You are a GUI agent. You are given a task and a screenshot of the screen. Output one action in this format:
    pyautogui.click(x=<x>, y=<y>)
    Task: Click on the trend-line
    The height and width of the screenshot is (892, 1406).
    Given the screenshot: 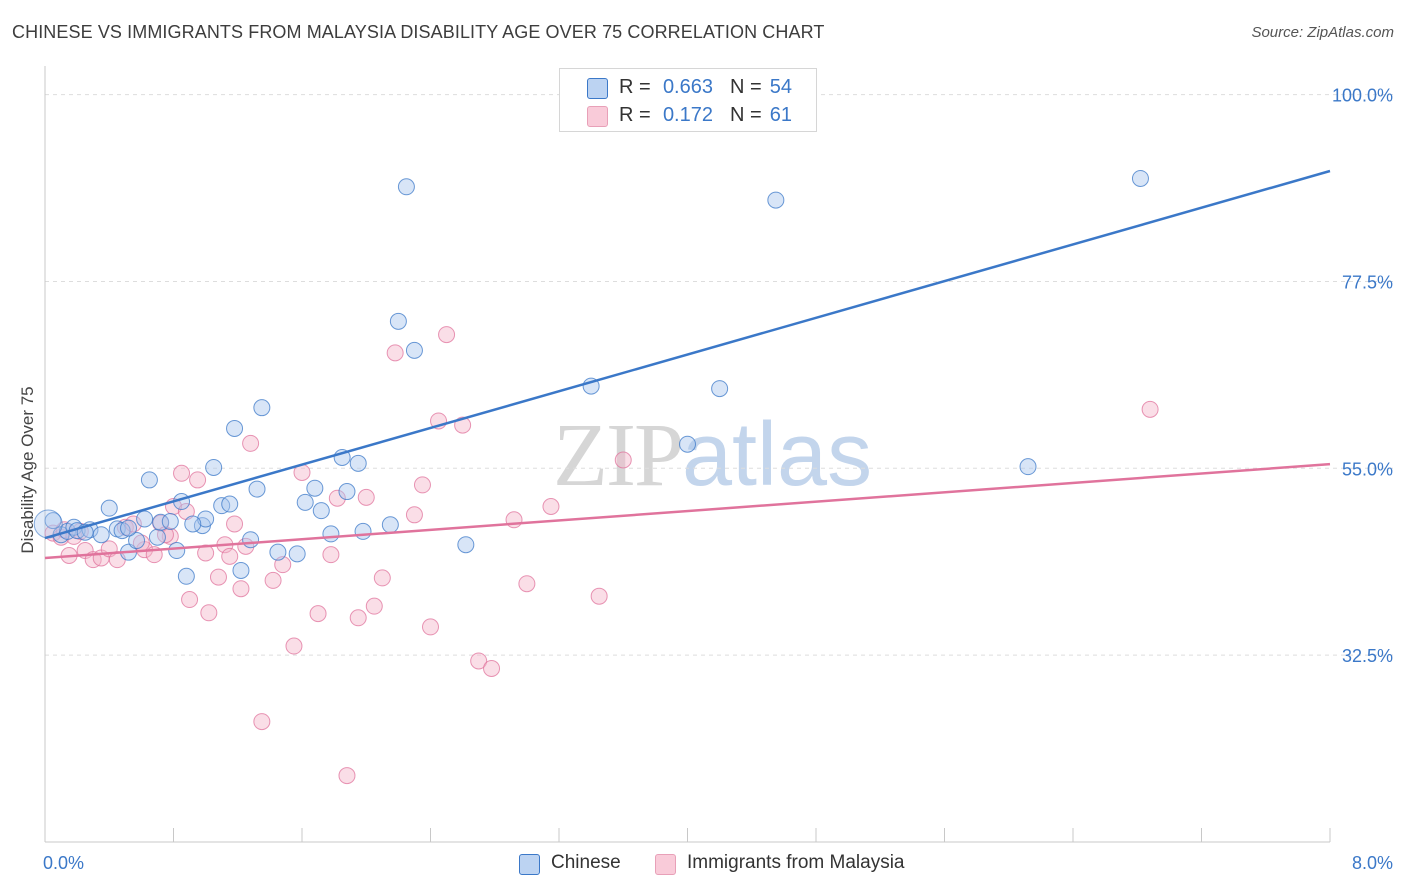 What is the action you would take?
    pyautogui.click(x=687, y=511)
    